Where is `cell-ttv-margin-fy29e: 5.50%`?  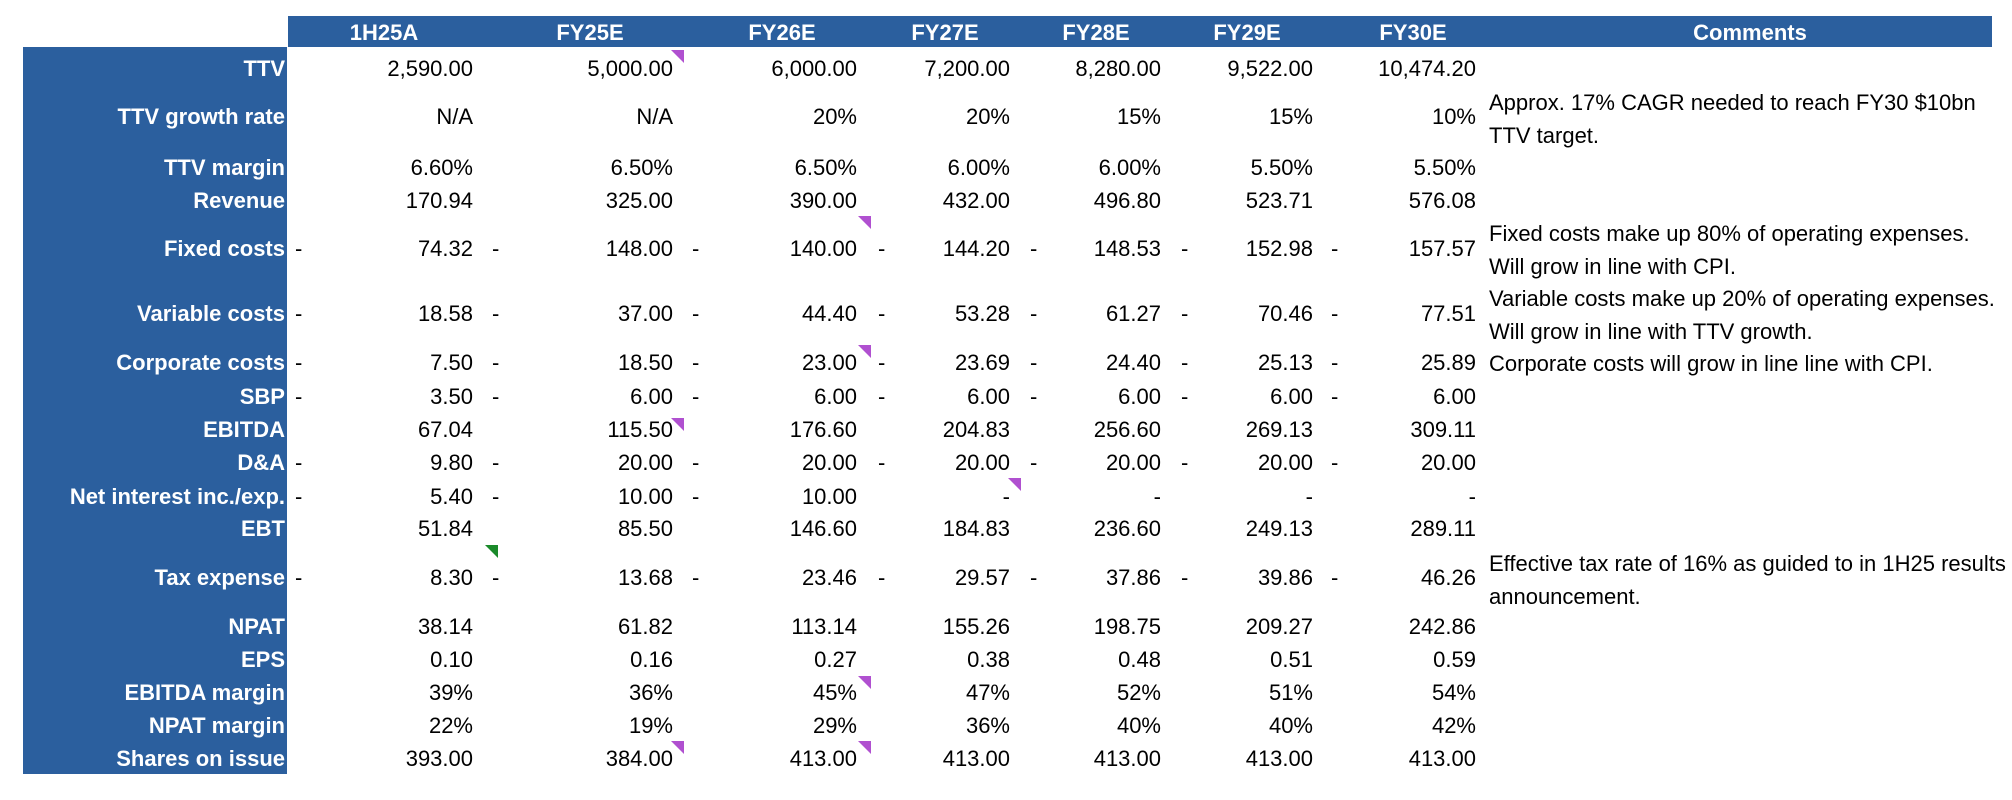
cell-ttv-margin-fy29e: 5.50% is located at coordinates (1281, 167).